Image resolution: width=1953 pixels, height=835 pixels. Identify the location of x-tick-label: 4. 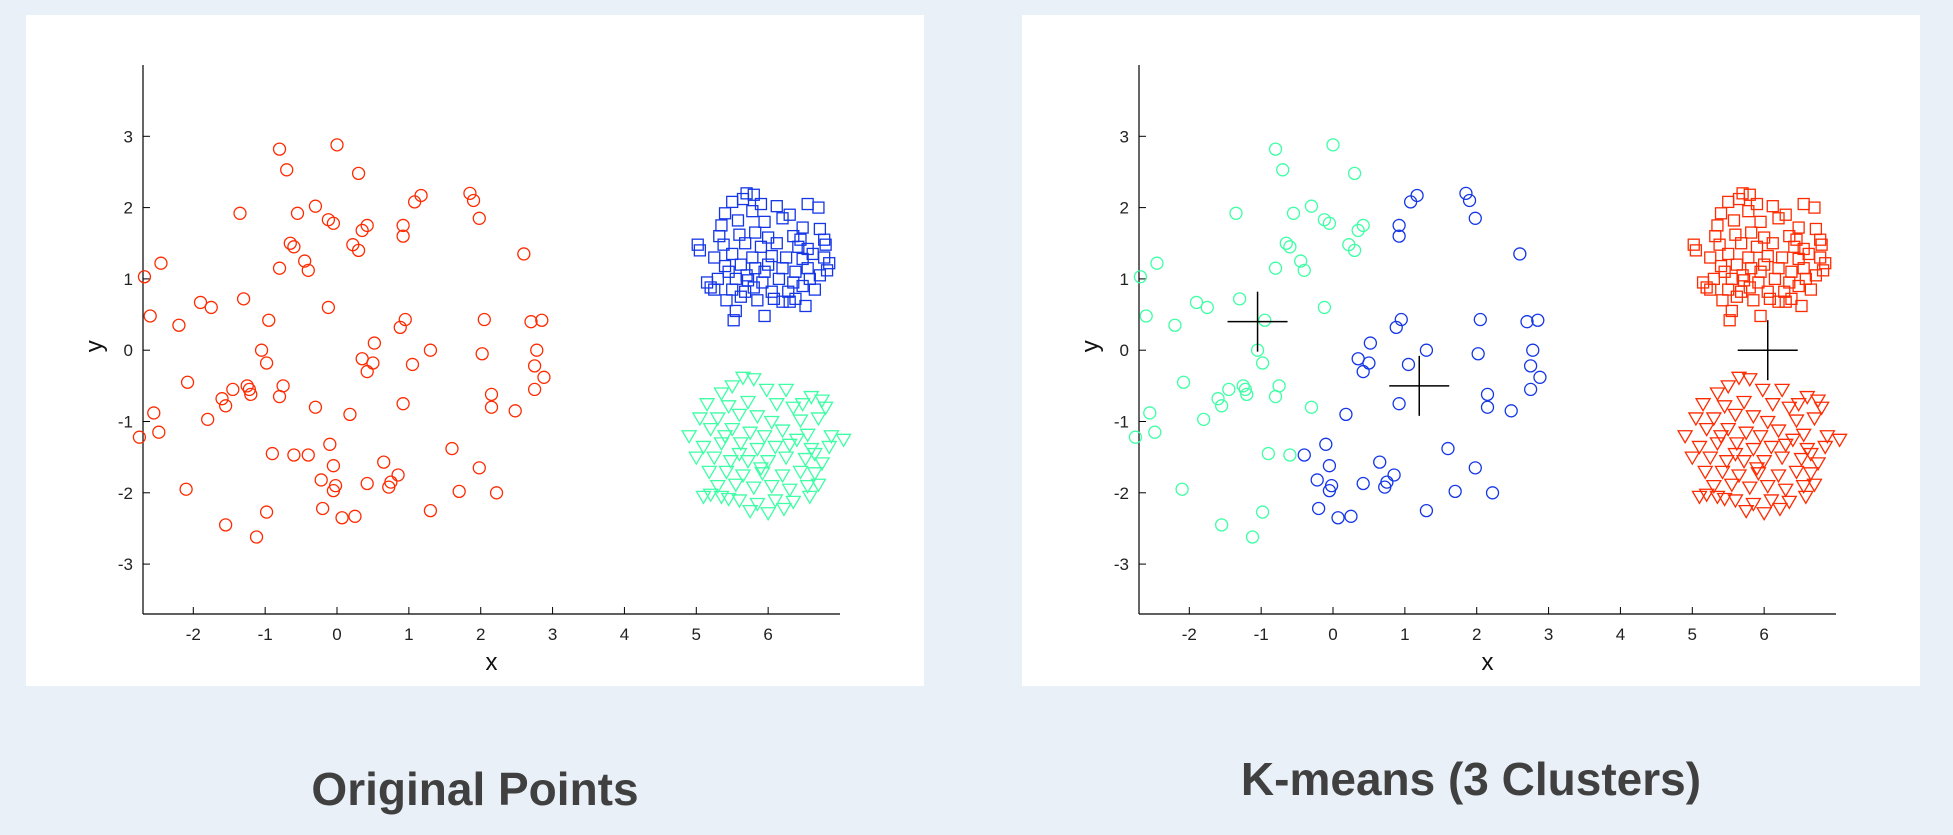
(1620, 634).